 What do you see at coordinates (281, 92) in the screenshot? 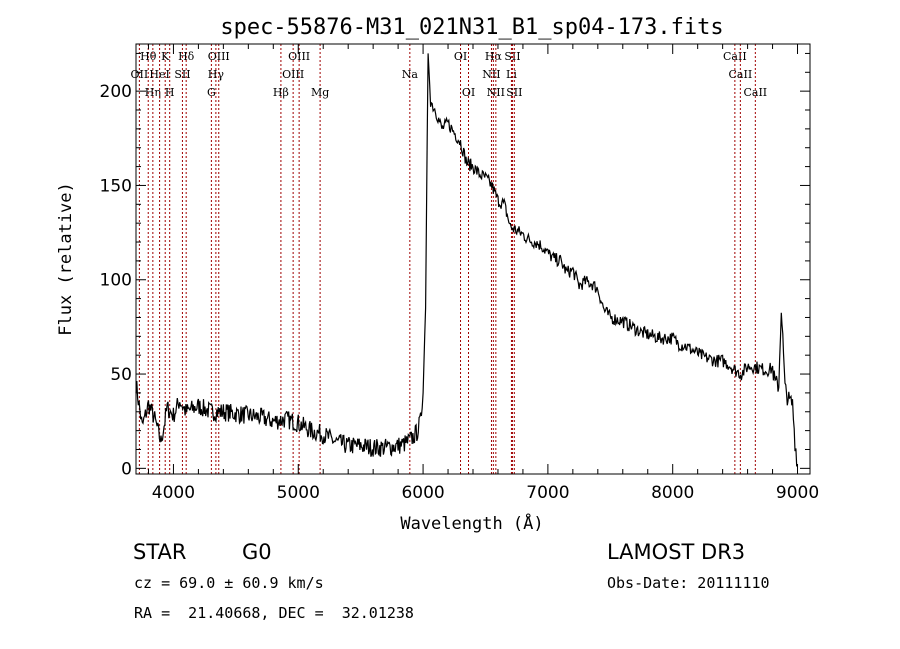
I see `spectral-line-label: Hβ` at bounding box center [281, 92].